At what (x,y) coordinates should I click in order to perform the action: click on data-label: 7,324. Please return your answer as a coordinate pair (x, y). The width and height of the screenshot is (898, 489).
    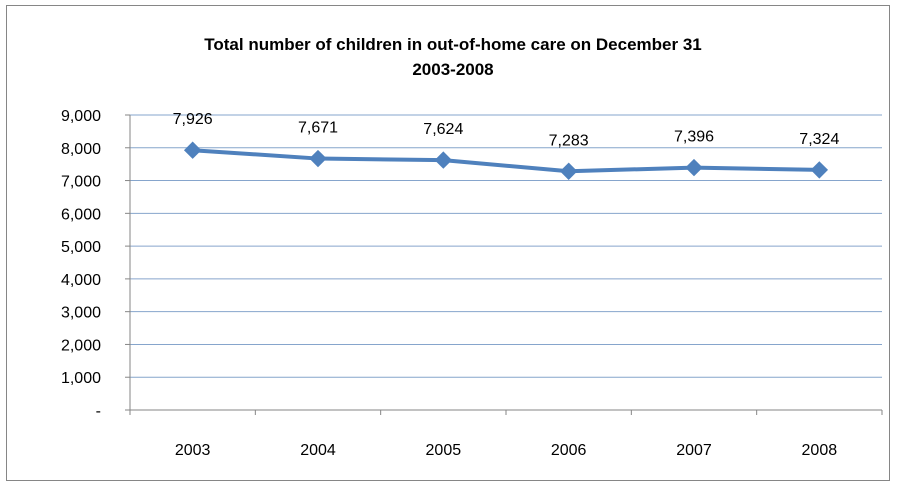
    Looking at the image, I should click on (819, 139).